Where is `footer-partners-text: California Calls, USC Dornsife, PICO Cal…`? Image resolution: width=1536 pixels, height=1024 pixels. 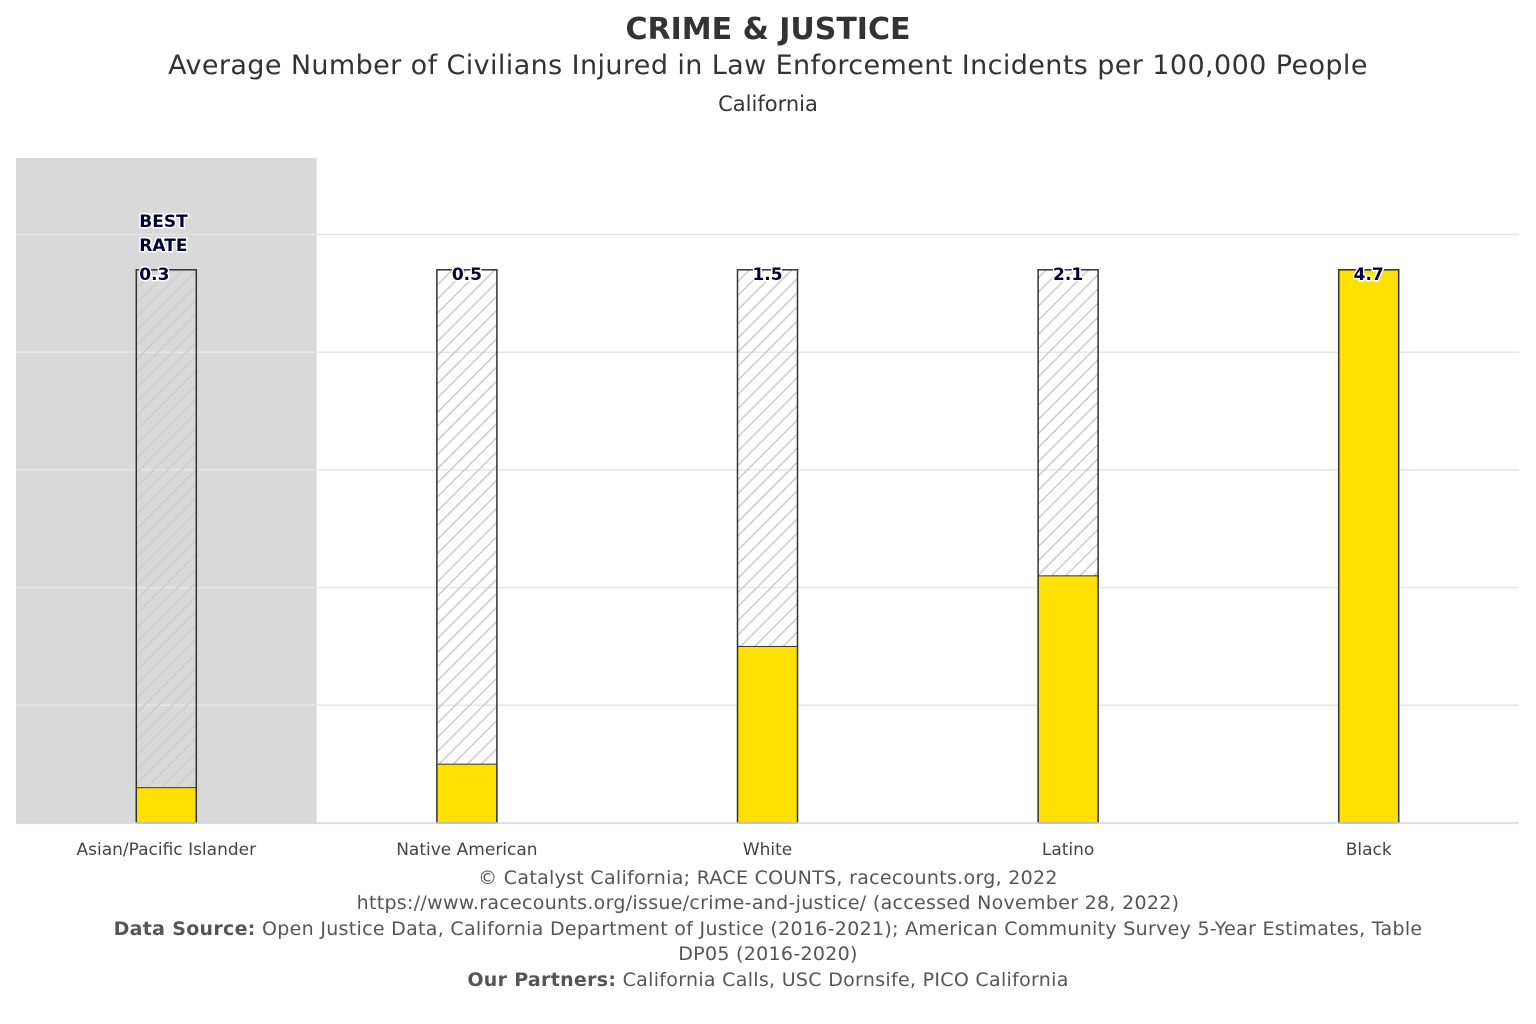
footer-partners-text: California Calls, USC Dornsife, PICO Cal… is located at coordinates (842, 980).